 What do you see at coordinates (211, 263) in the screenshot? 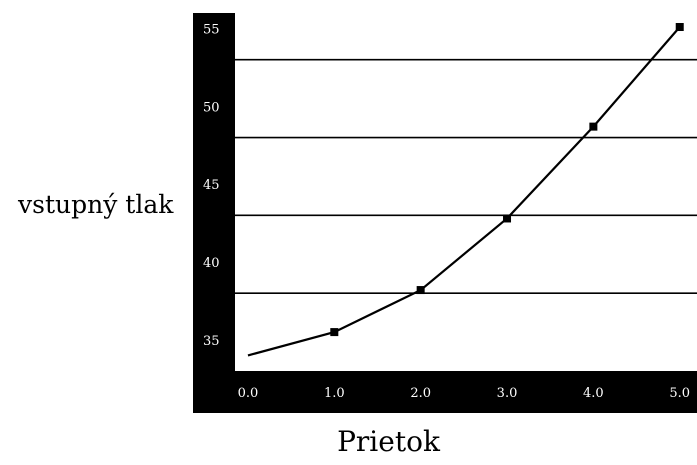
I see `y-tick-label: 40` at bounding box center [211, 263].